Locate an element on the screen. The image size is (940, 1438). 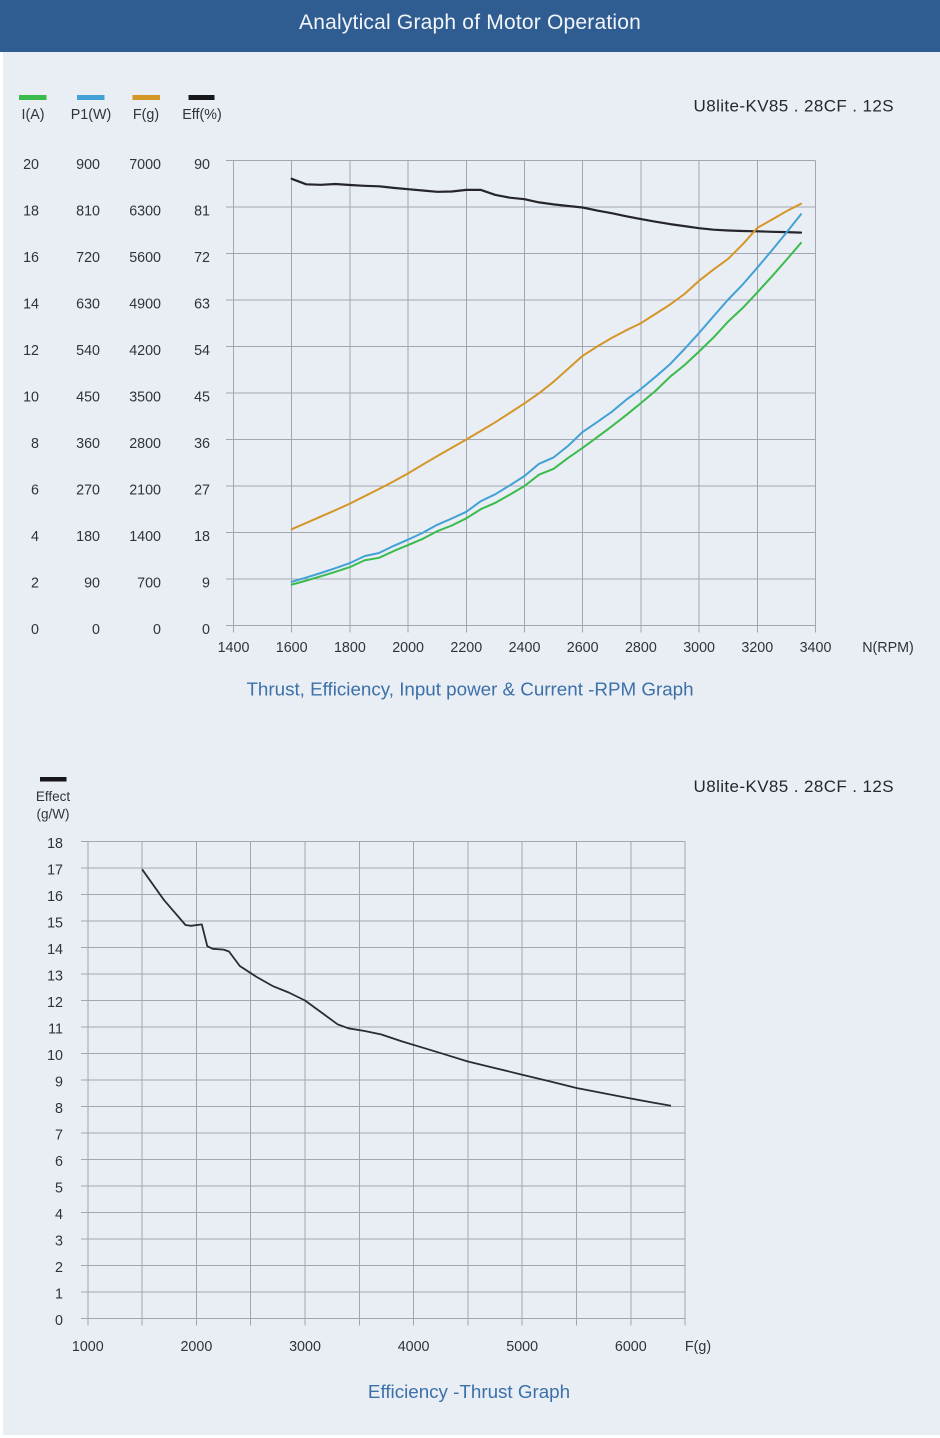
svg-text: 6000 is located at coordinates (631, 1347).